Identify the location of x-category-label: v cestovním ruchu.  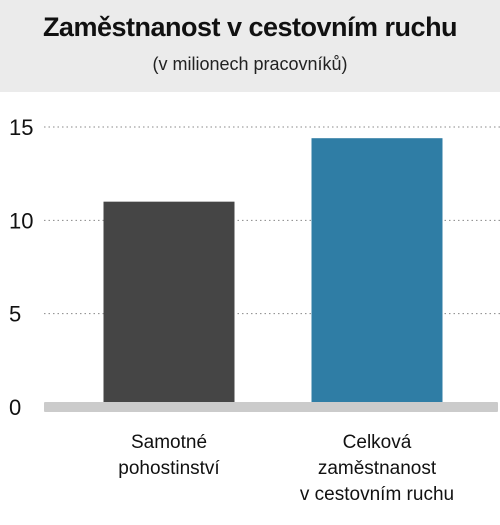
(377, 494).